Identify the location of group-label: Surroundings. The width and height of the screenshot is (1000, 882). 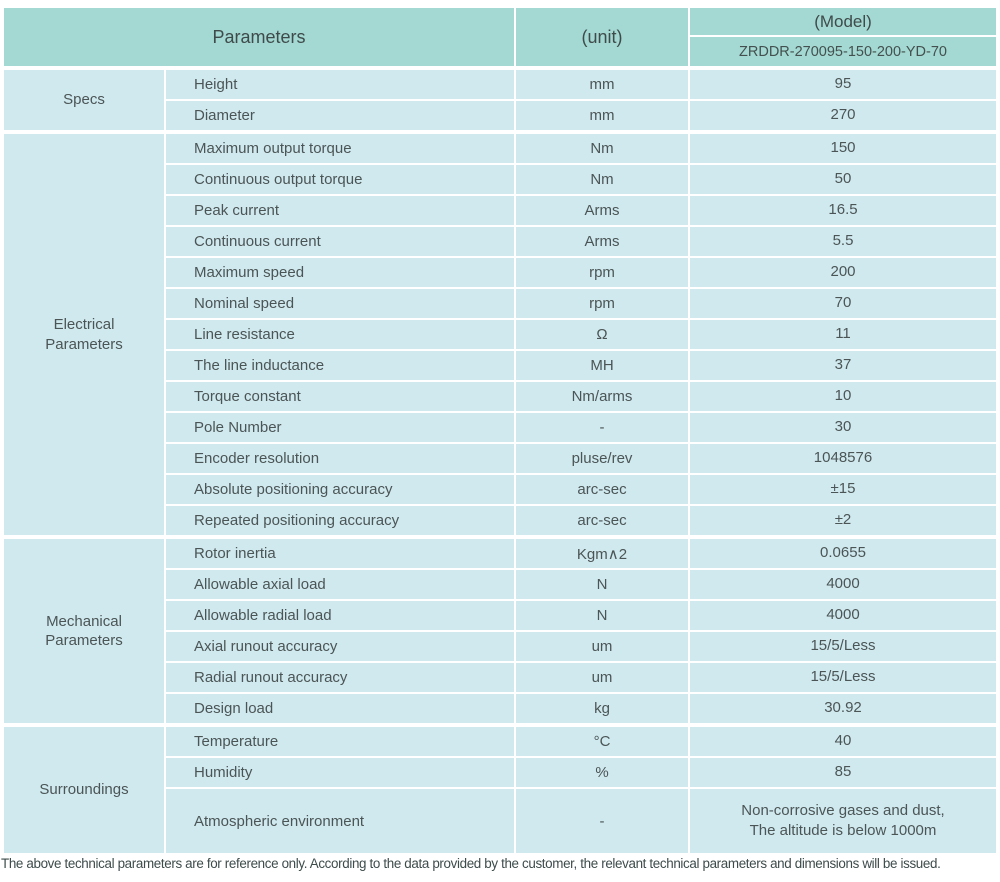
(84, 790).